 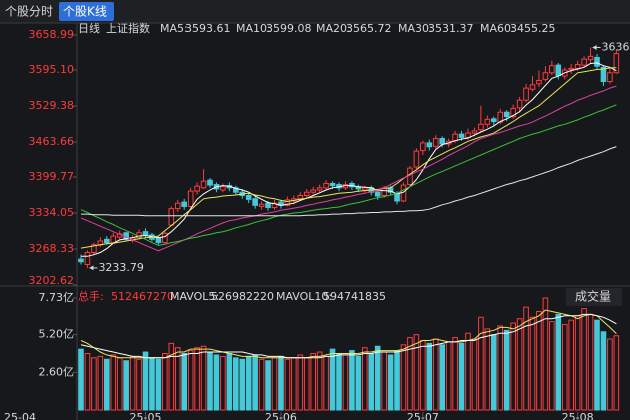 What do you see at coordinates (593, 296) in the screenshot?
I see `panel-title: 成交量` at bounding box center [593, 296].